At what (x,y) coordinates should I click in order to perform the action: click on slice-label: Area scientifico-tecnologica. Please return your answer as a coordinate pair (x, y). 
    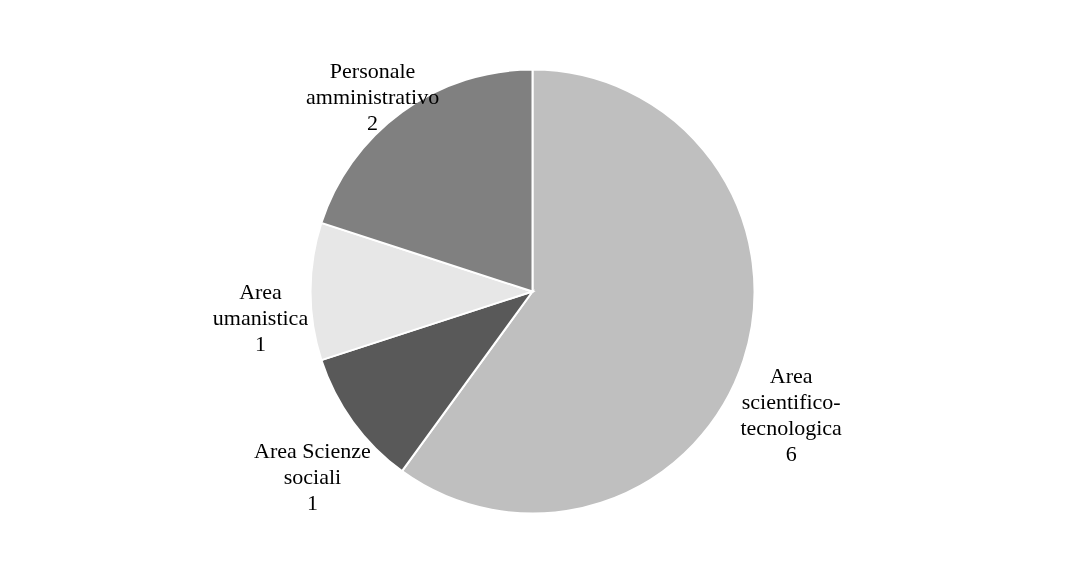
    Looking at the image, I should click on (791, 401).